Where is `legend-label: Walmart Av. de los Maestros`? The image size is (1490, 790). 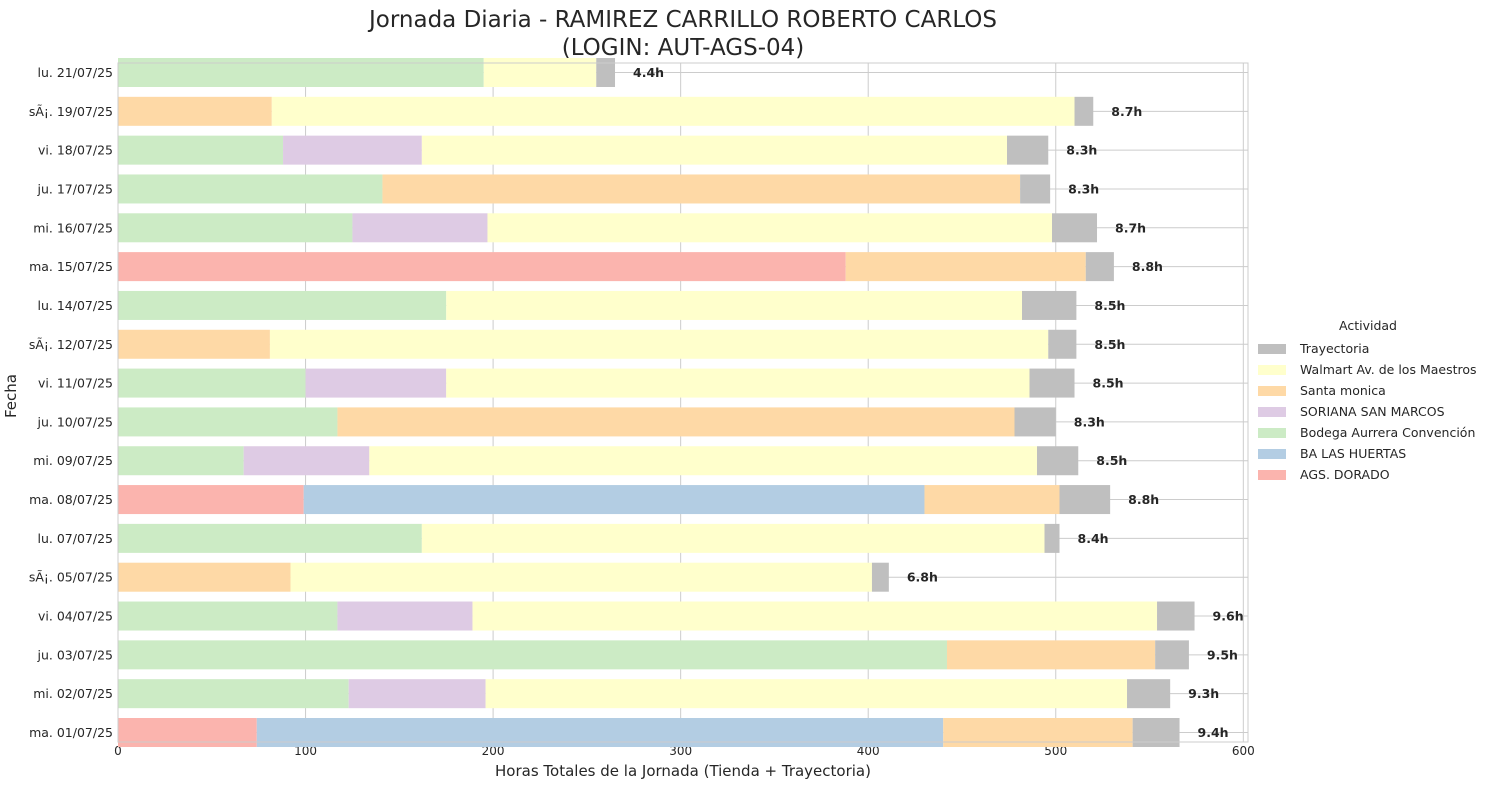
legend-label: Walmart Av. de los Maestros is located at coordinates (1388, 369).